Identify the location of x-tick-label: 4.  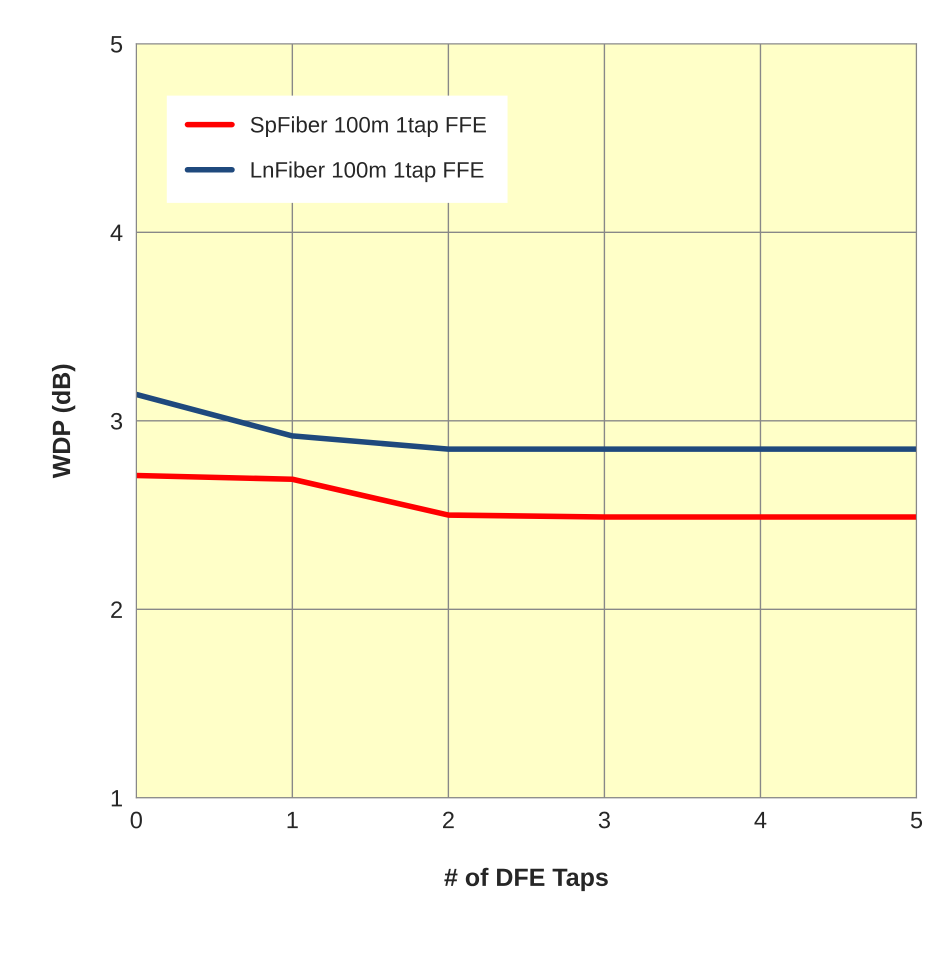
(760, 820).